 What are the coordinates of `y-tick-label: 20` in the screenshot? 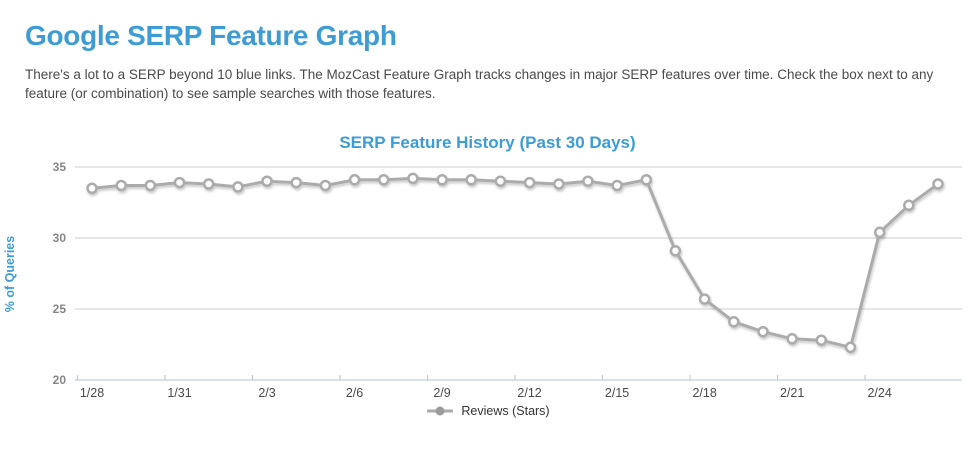 It's located at (60, 380).